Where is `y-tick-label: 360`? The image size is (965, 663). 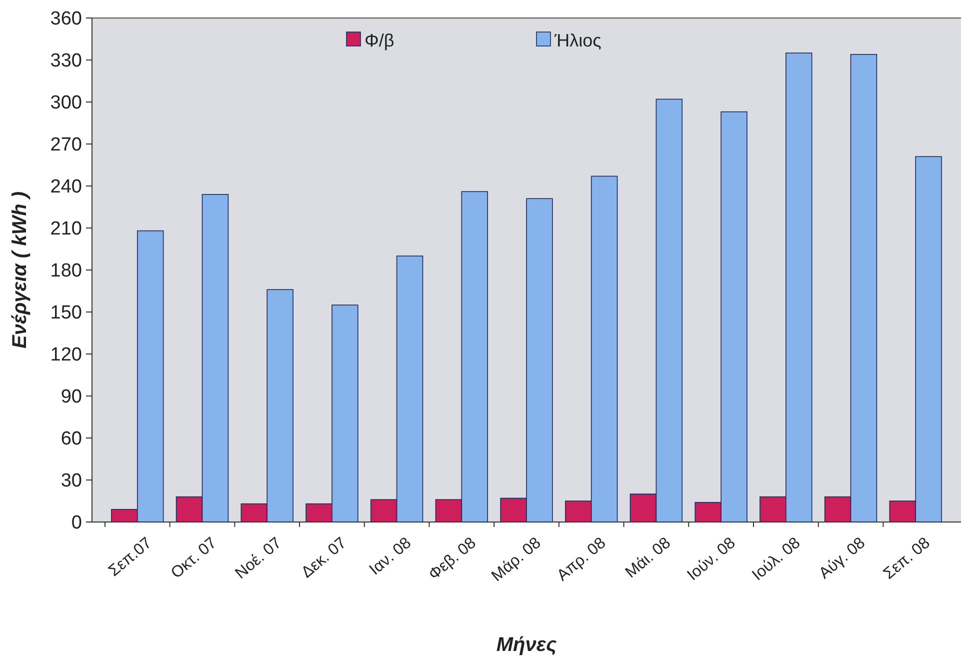 y-tick-label: 360 is located at coordinates (66, 19).